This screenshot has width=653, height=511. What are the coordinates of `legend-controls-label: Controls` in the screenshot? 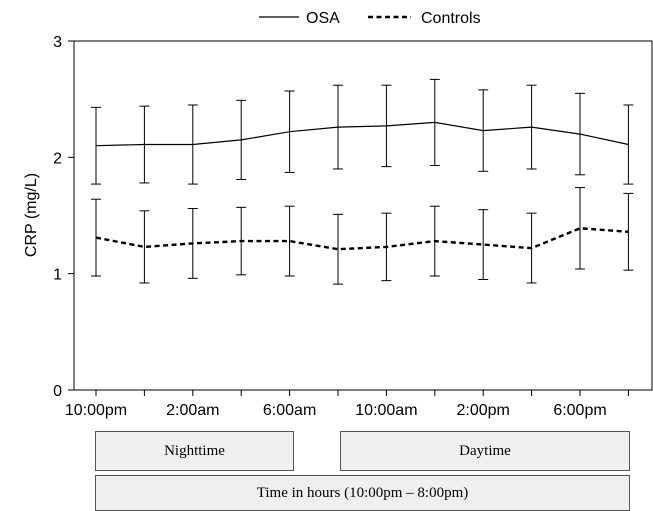 It's located at (451, 18).